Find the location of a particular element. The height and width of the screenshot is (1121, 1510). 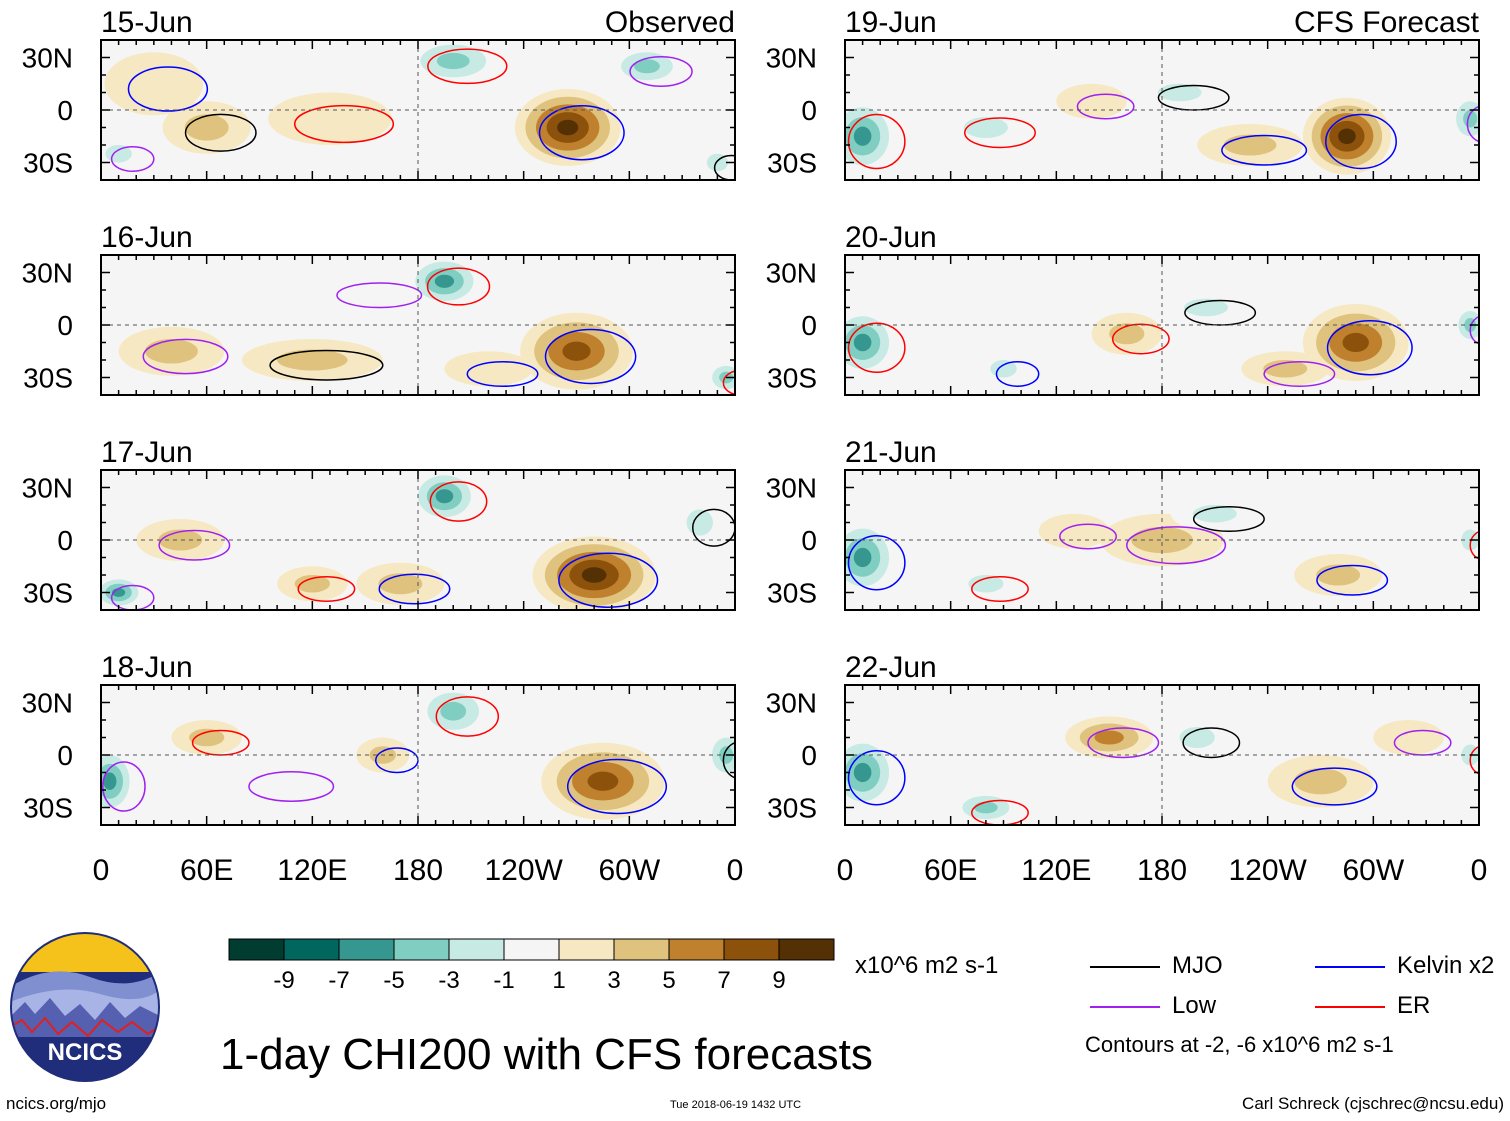

legend-line-low is located at coordinates (1125, 1007).